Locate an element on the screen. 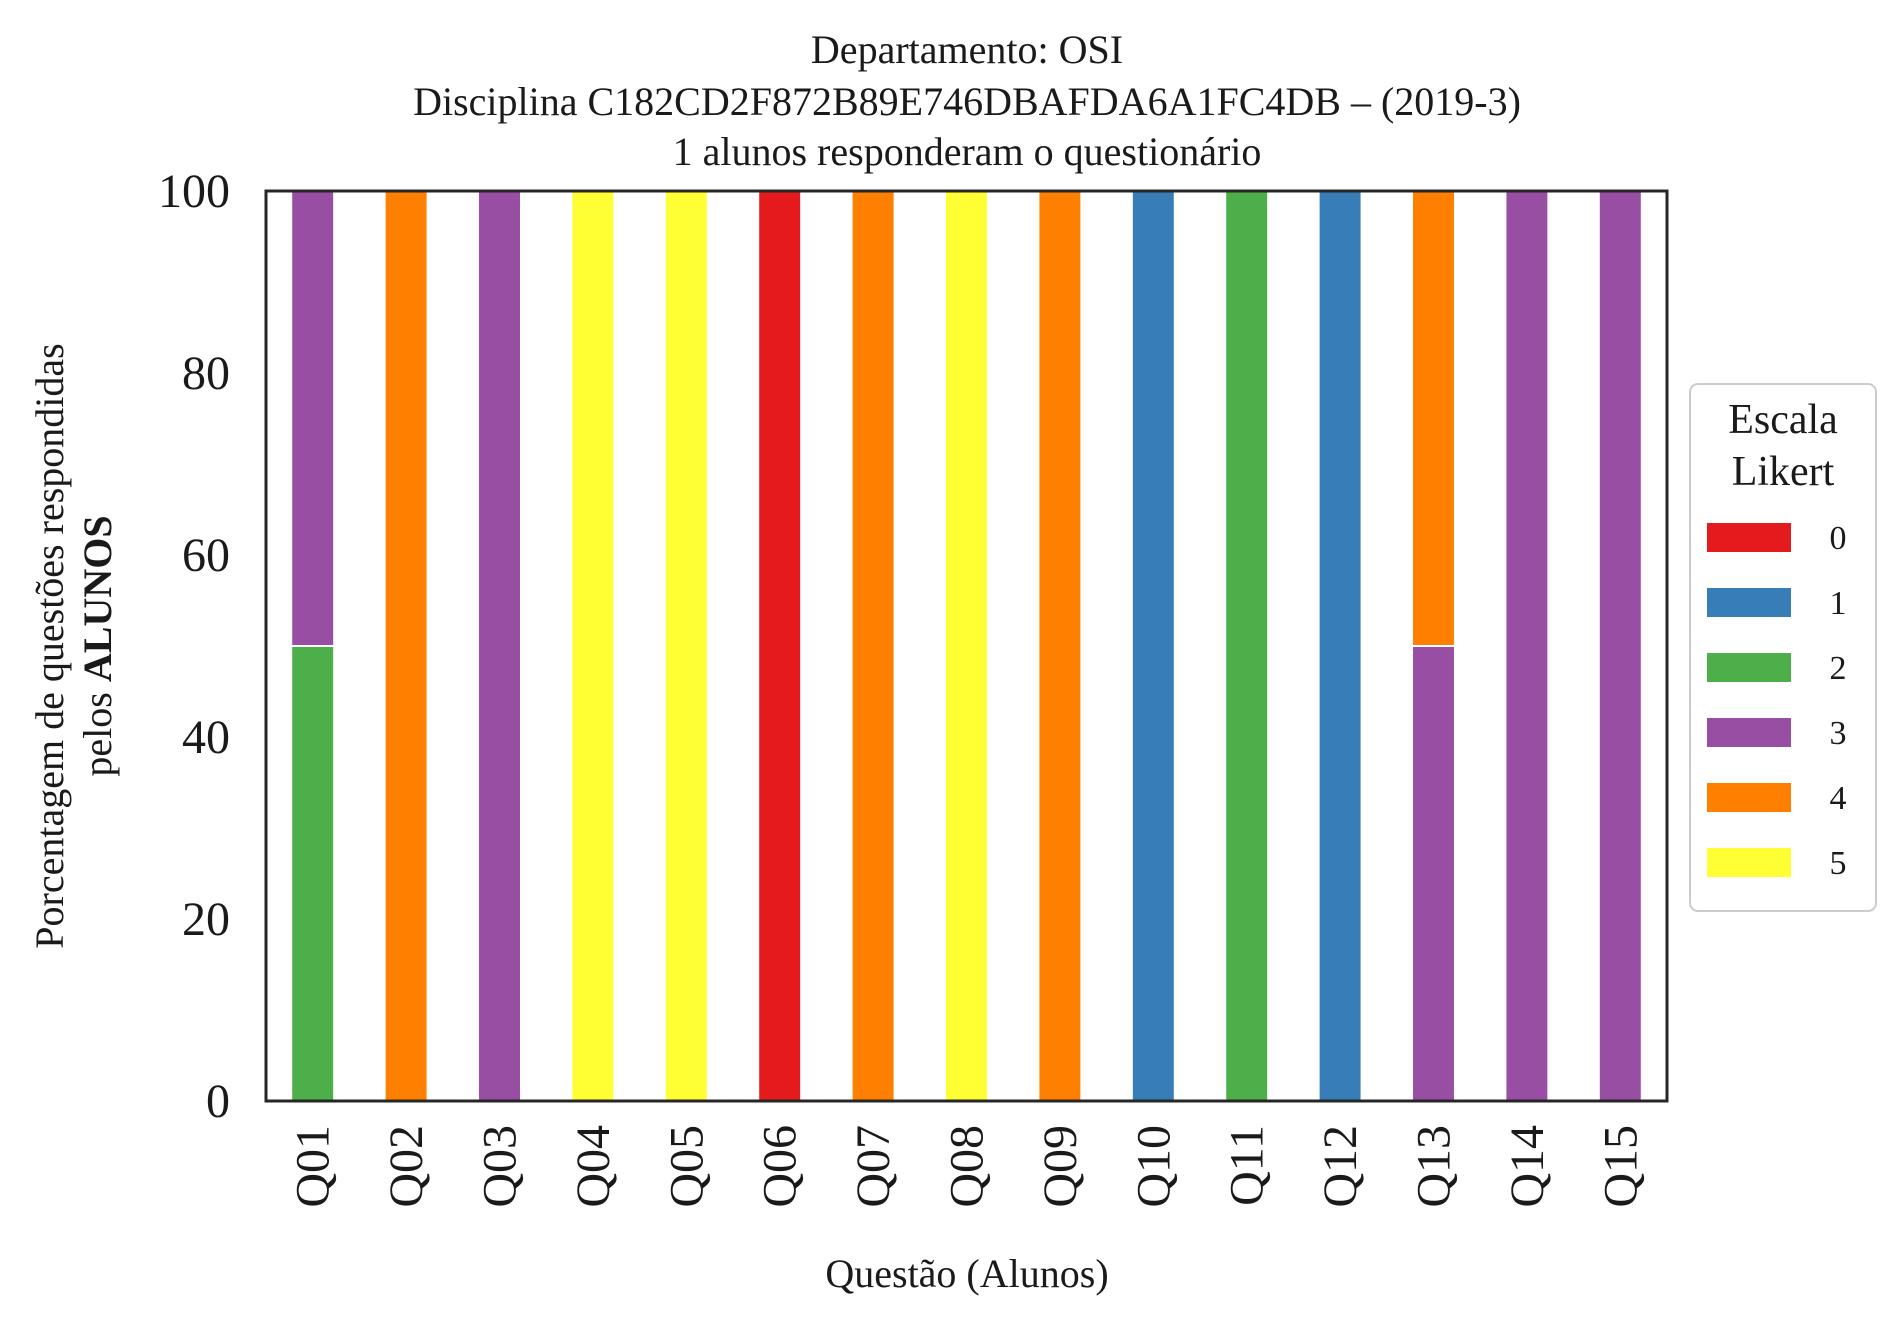 The width and height of the screenshot is (1892, 1323). legend-label-2: 2 is located at coordinates (1838, 668).